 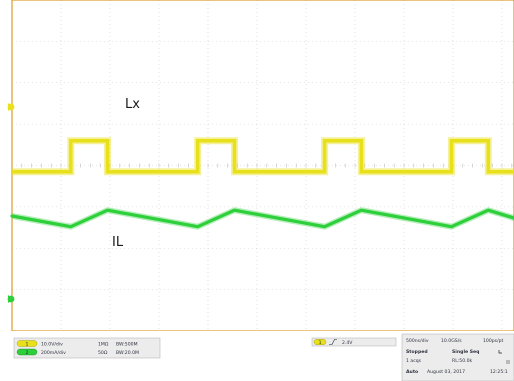 What do you see at coordinates (500, 352) in the screenshot?
I see `chevron-icon` at bounding box center [500, 352].